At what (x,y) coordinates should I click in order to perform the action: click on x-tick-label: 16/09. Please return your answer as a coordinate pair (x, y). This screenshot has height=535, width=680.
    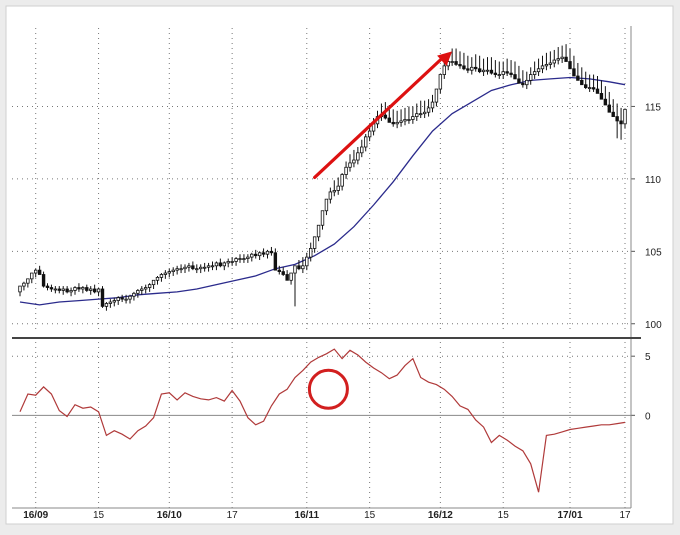
    Looking at the image, I should click on (35, 515).